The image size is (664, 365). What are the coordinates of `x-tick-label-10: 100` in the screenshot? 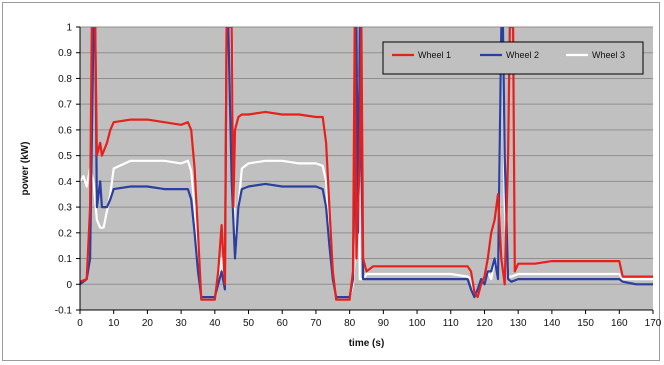 It's located at (417, 323).